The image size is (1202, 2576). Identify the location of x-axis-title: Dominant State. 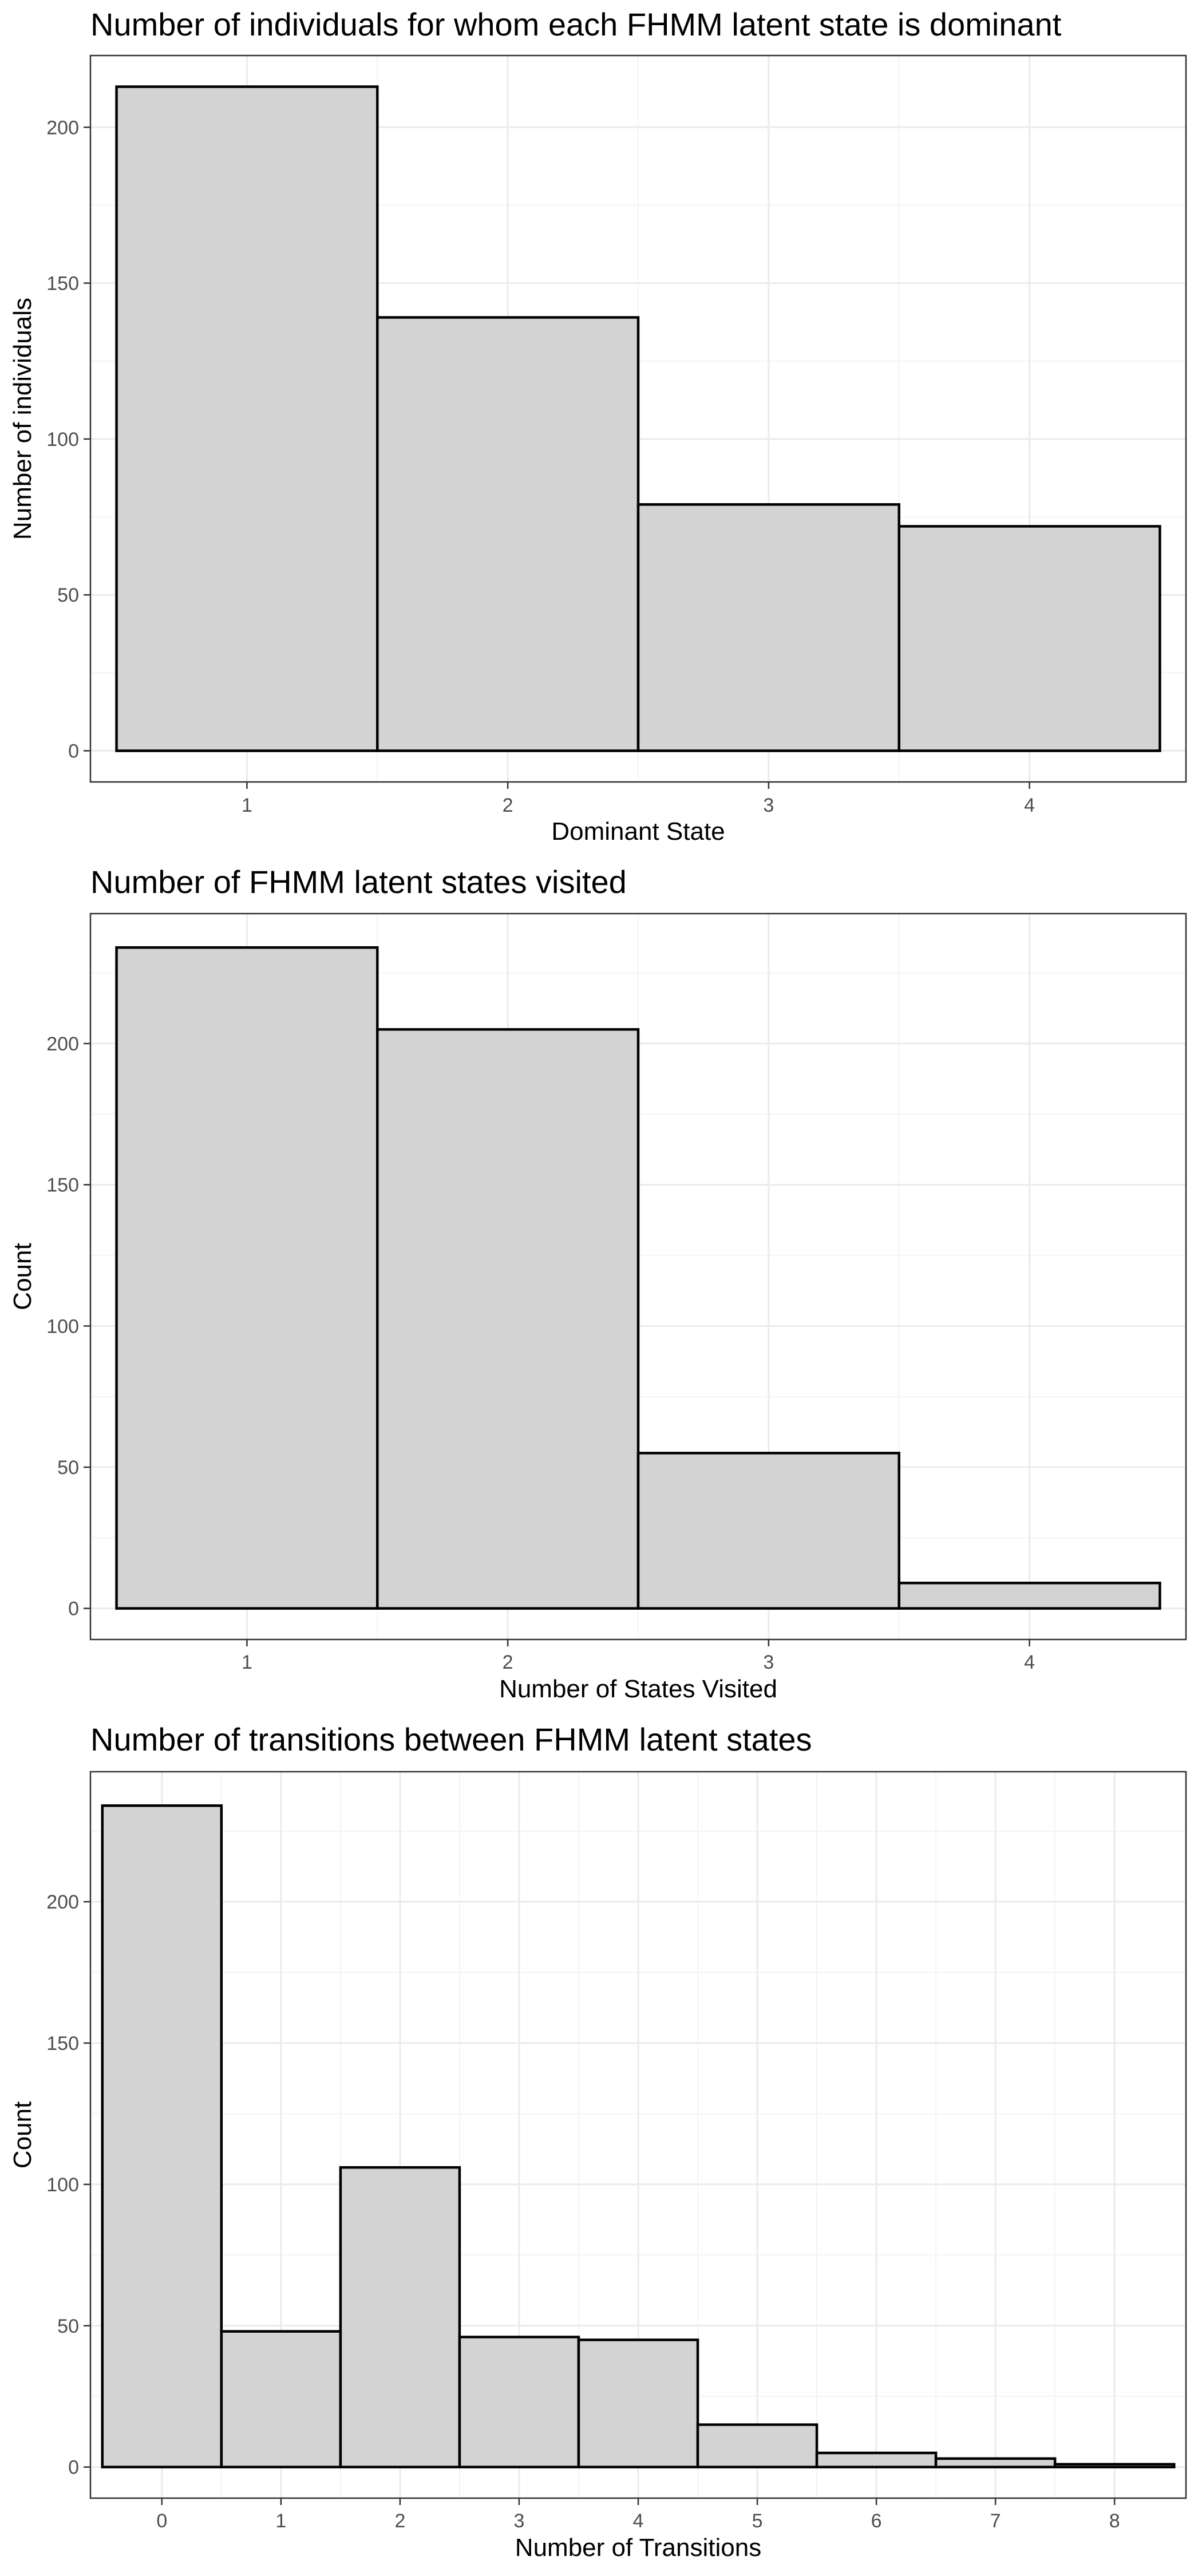
(638, 831).